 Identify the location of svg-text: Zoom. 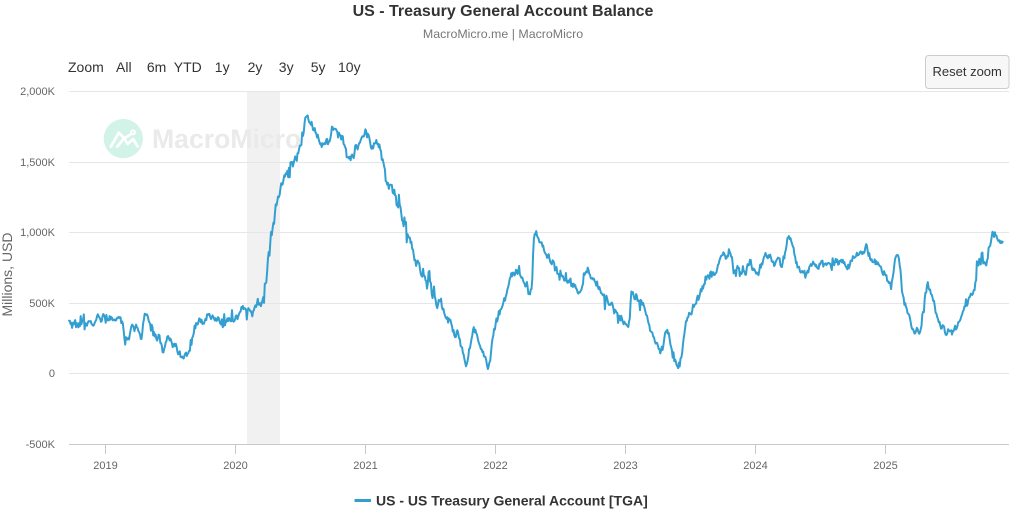
(86, 67).